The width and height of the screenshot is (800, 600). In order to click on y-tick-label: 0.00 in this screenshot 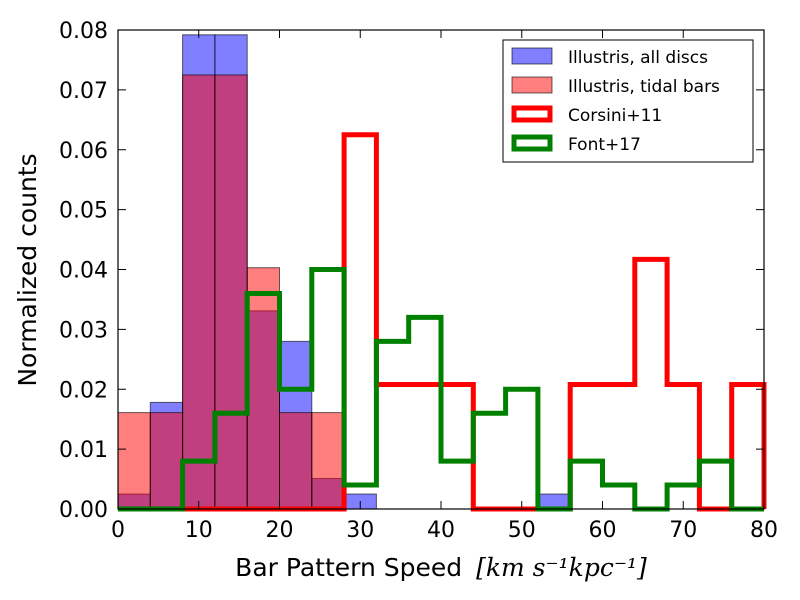, I will do `click(83, 510)`.